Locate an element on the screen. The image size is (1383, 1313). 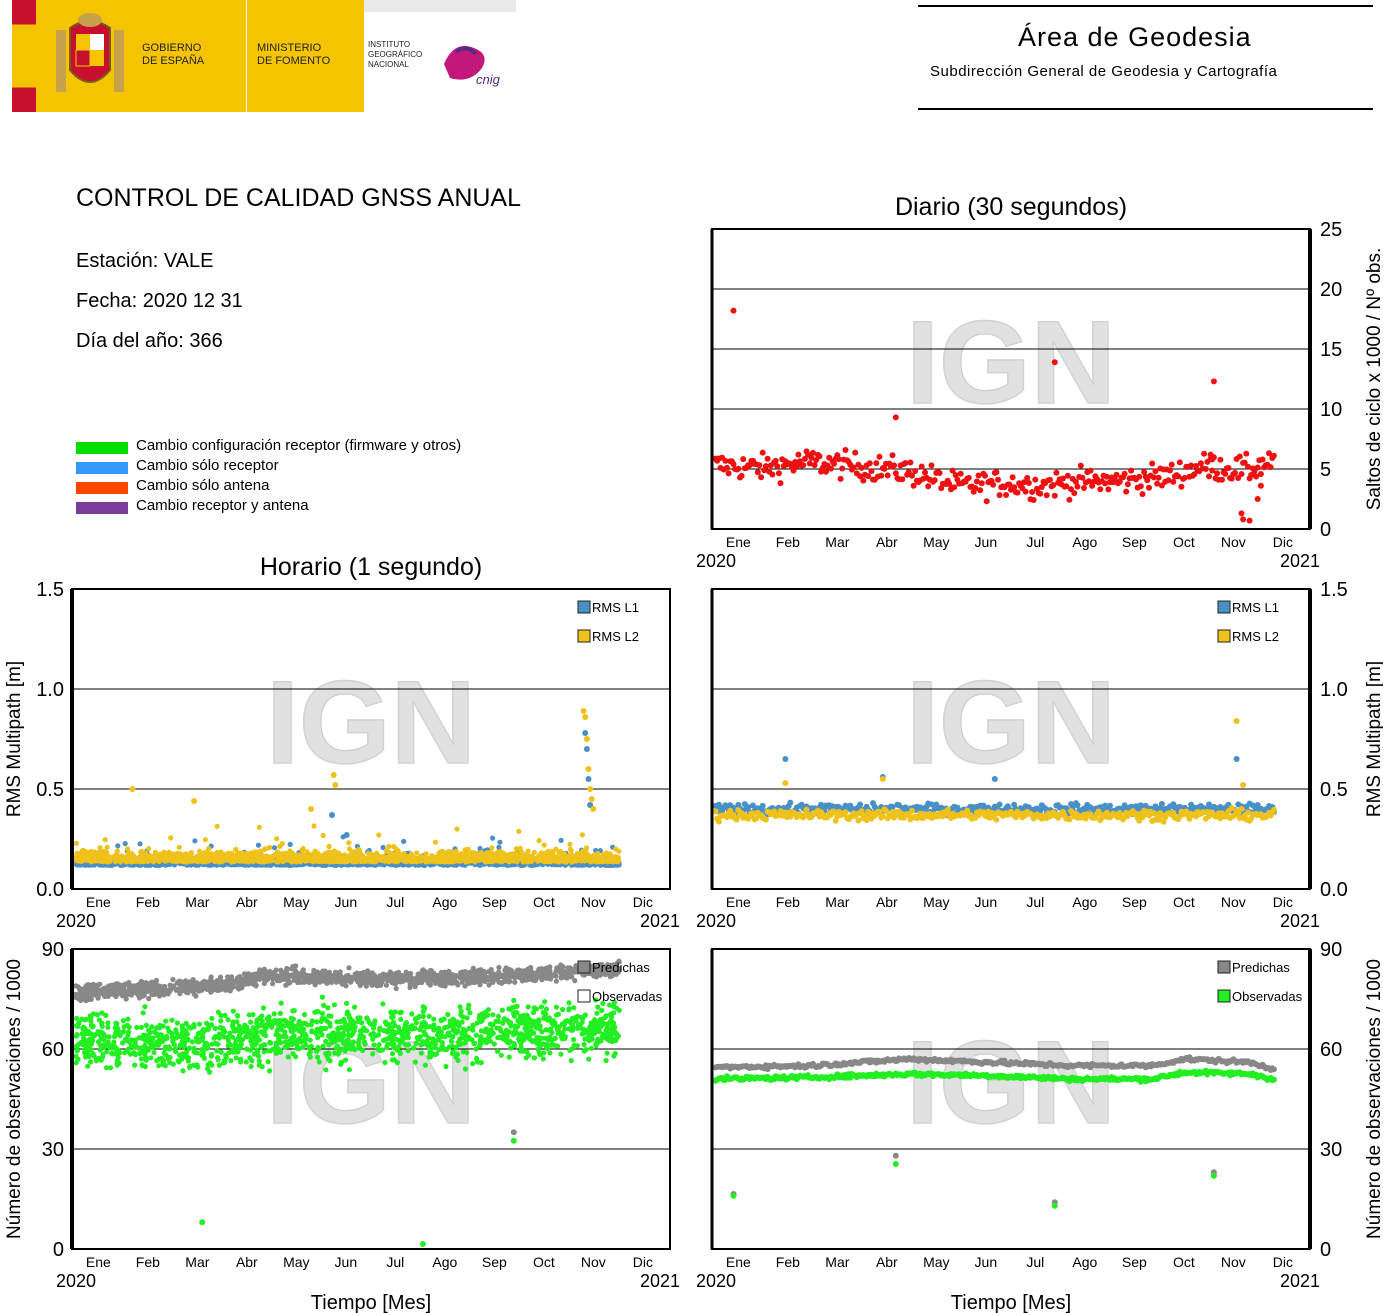
y-tick-label: 60 is located at coordinates (53, 1050).